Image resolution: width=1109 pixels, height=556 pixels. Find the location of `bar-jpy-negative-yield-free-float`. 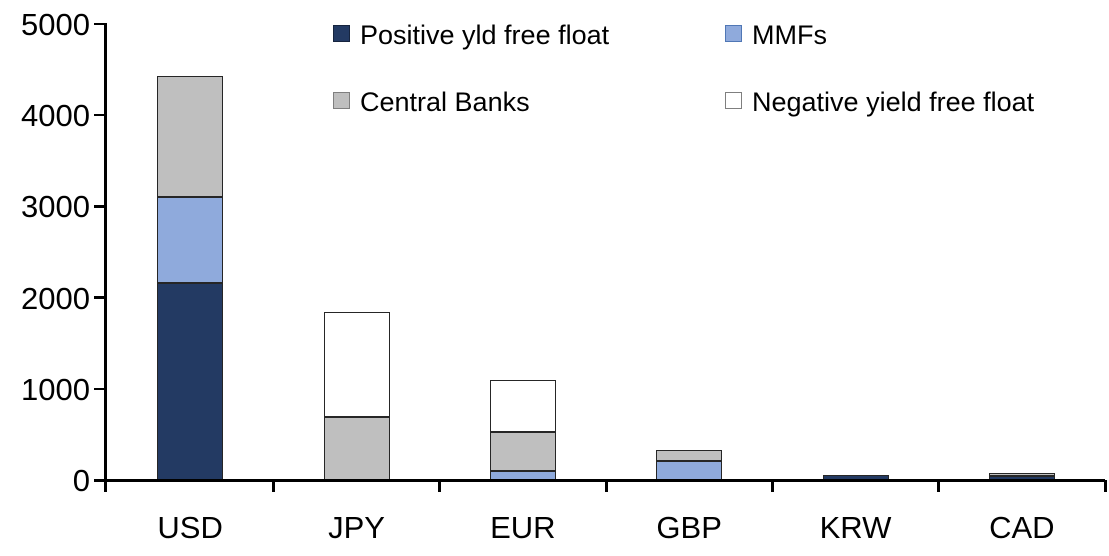

bar-jpy-negative-yield-free-float is located at coordinates (356, 364).